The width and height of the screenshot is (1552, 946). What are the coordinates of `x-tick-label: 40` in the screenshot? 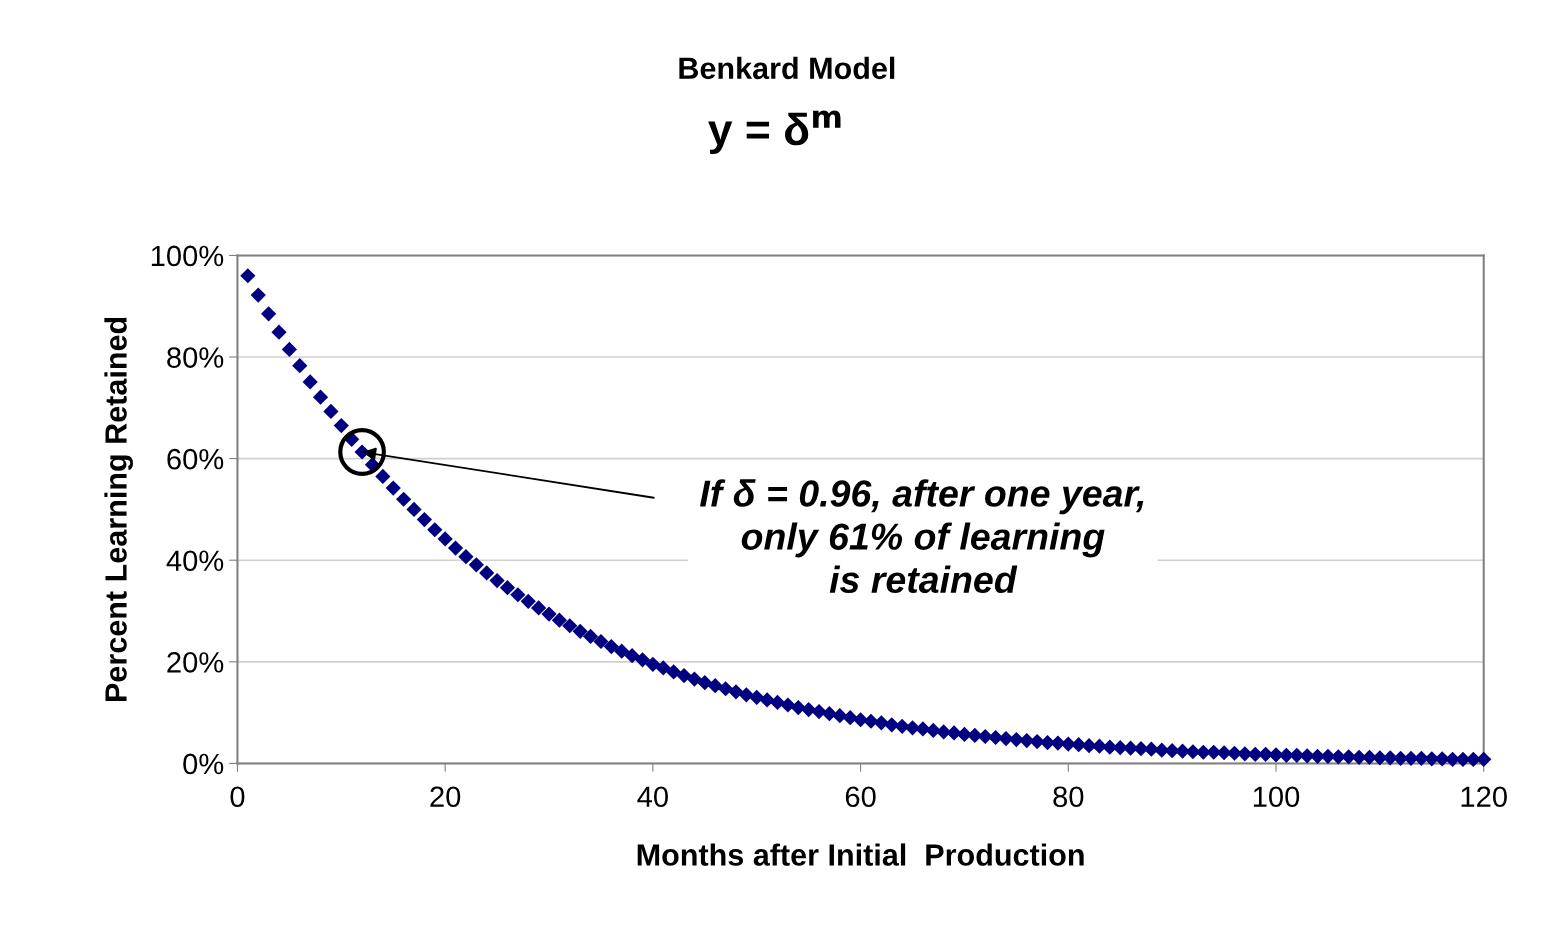 It's located at (652, 797).